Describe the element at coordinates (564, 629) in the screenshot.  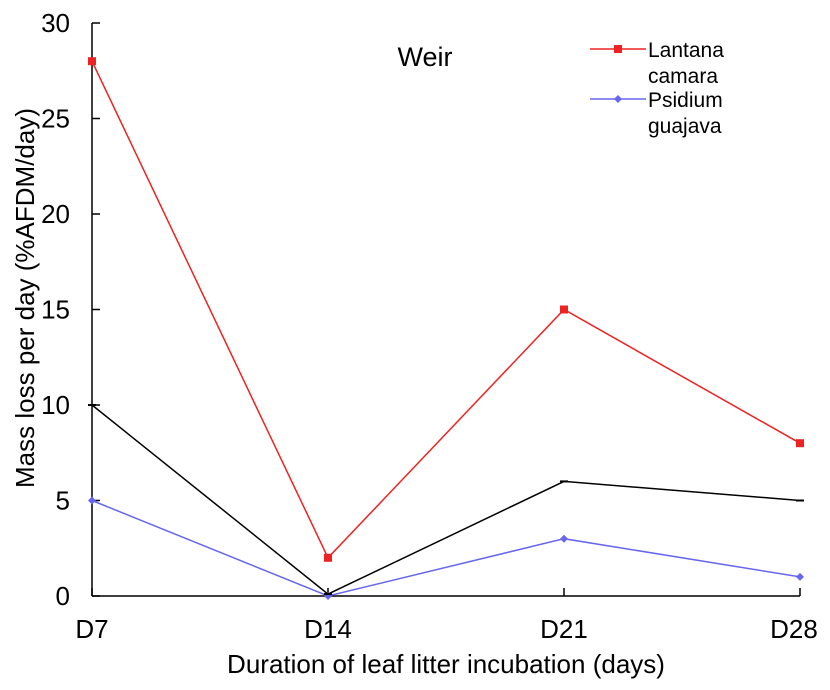
I see `x-tick-label: D21` at that location.